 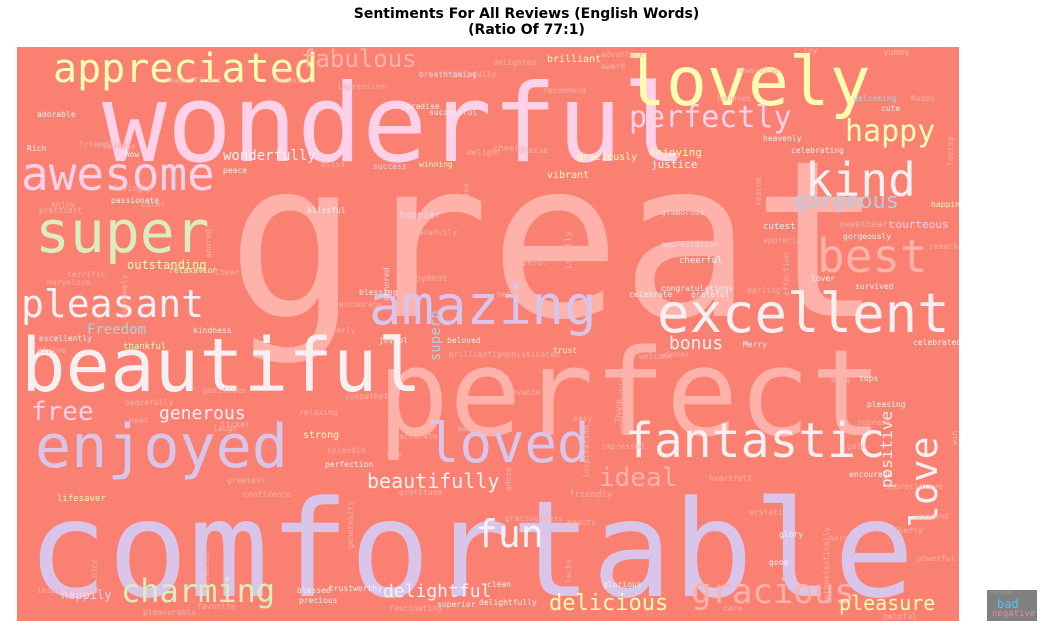 What do you see at coordinates (857, 446) in the screenshot?
I see `cloud-word: gain` at bounding box center [857, 446].